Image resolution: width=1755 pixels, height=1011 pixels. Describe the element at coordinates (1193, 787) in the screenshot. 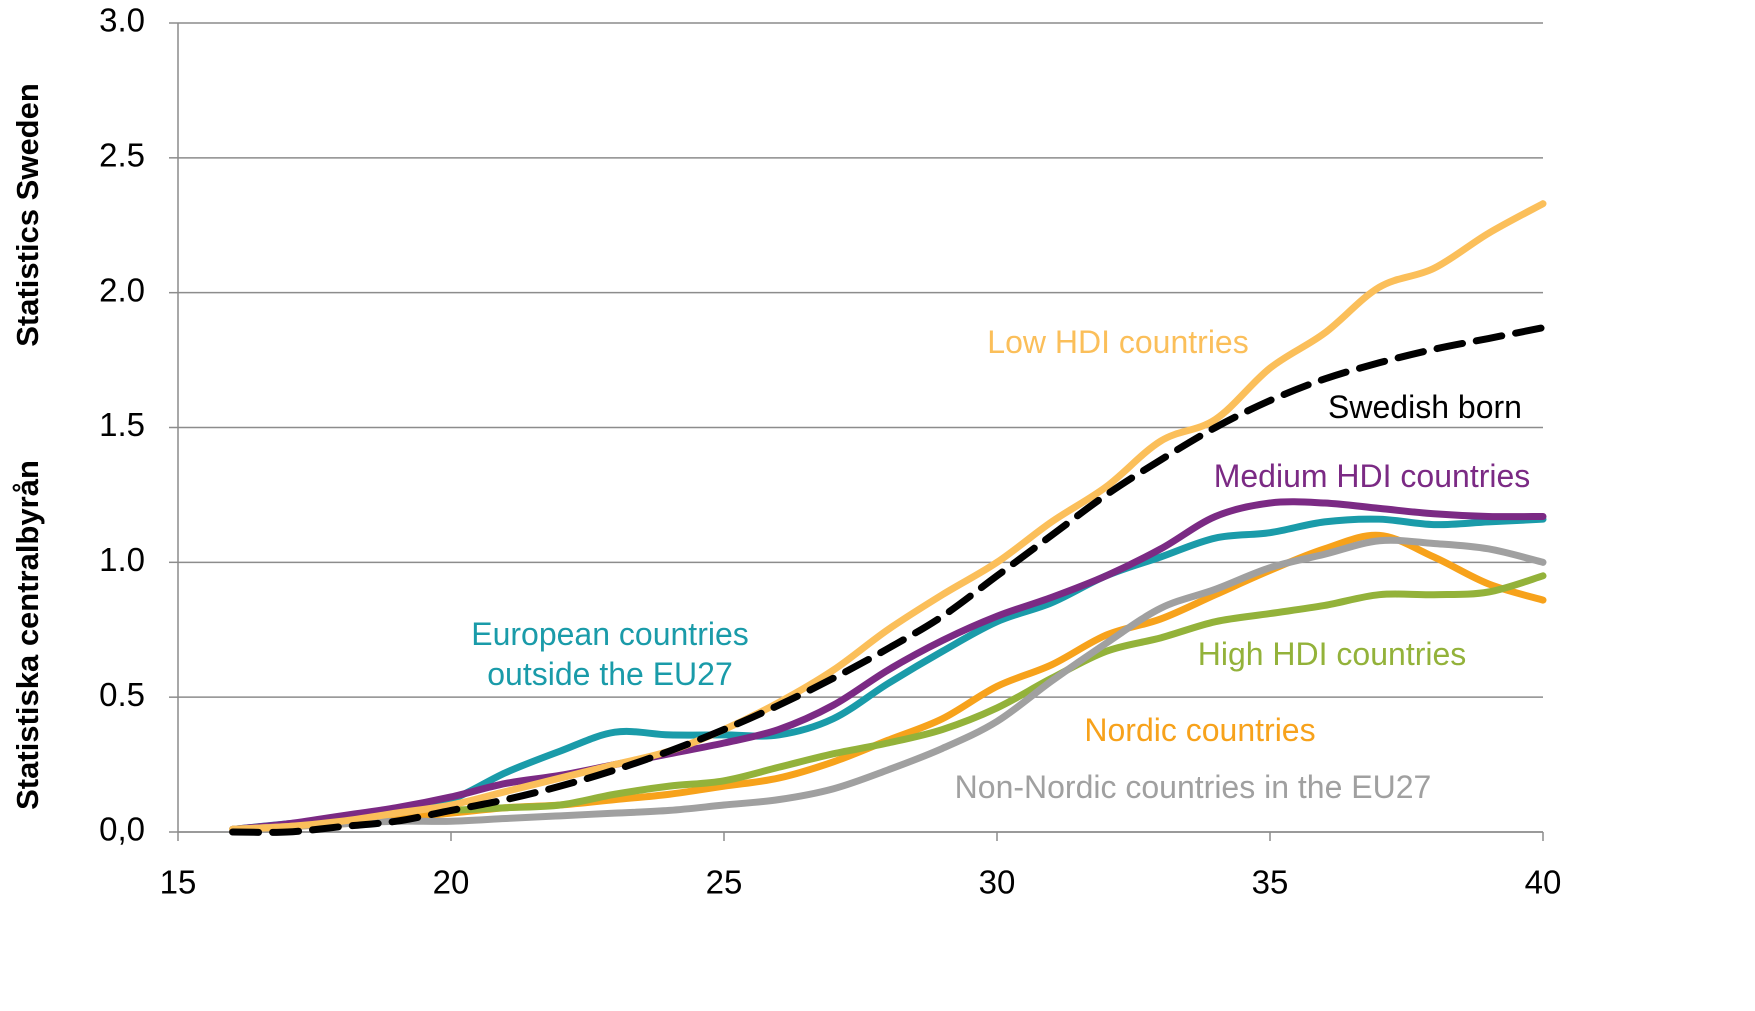

I see `series-label: Non-Nordic countries in the EU27` at that location.